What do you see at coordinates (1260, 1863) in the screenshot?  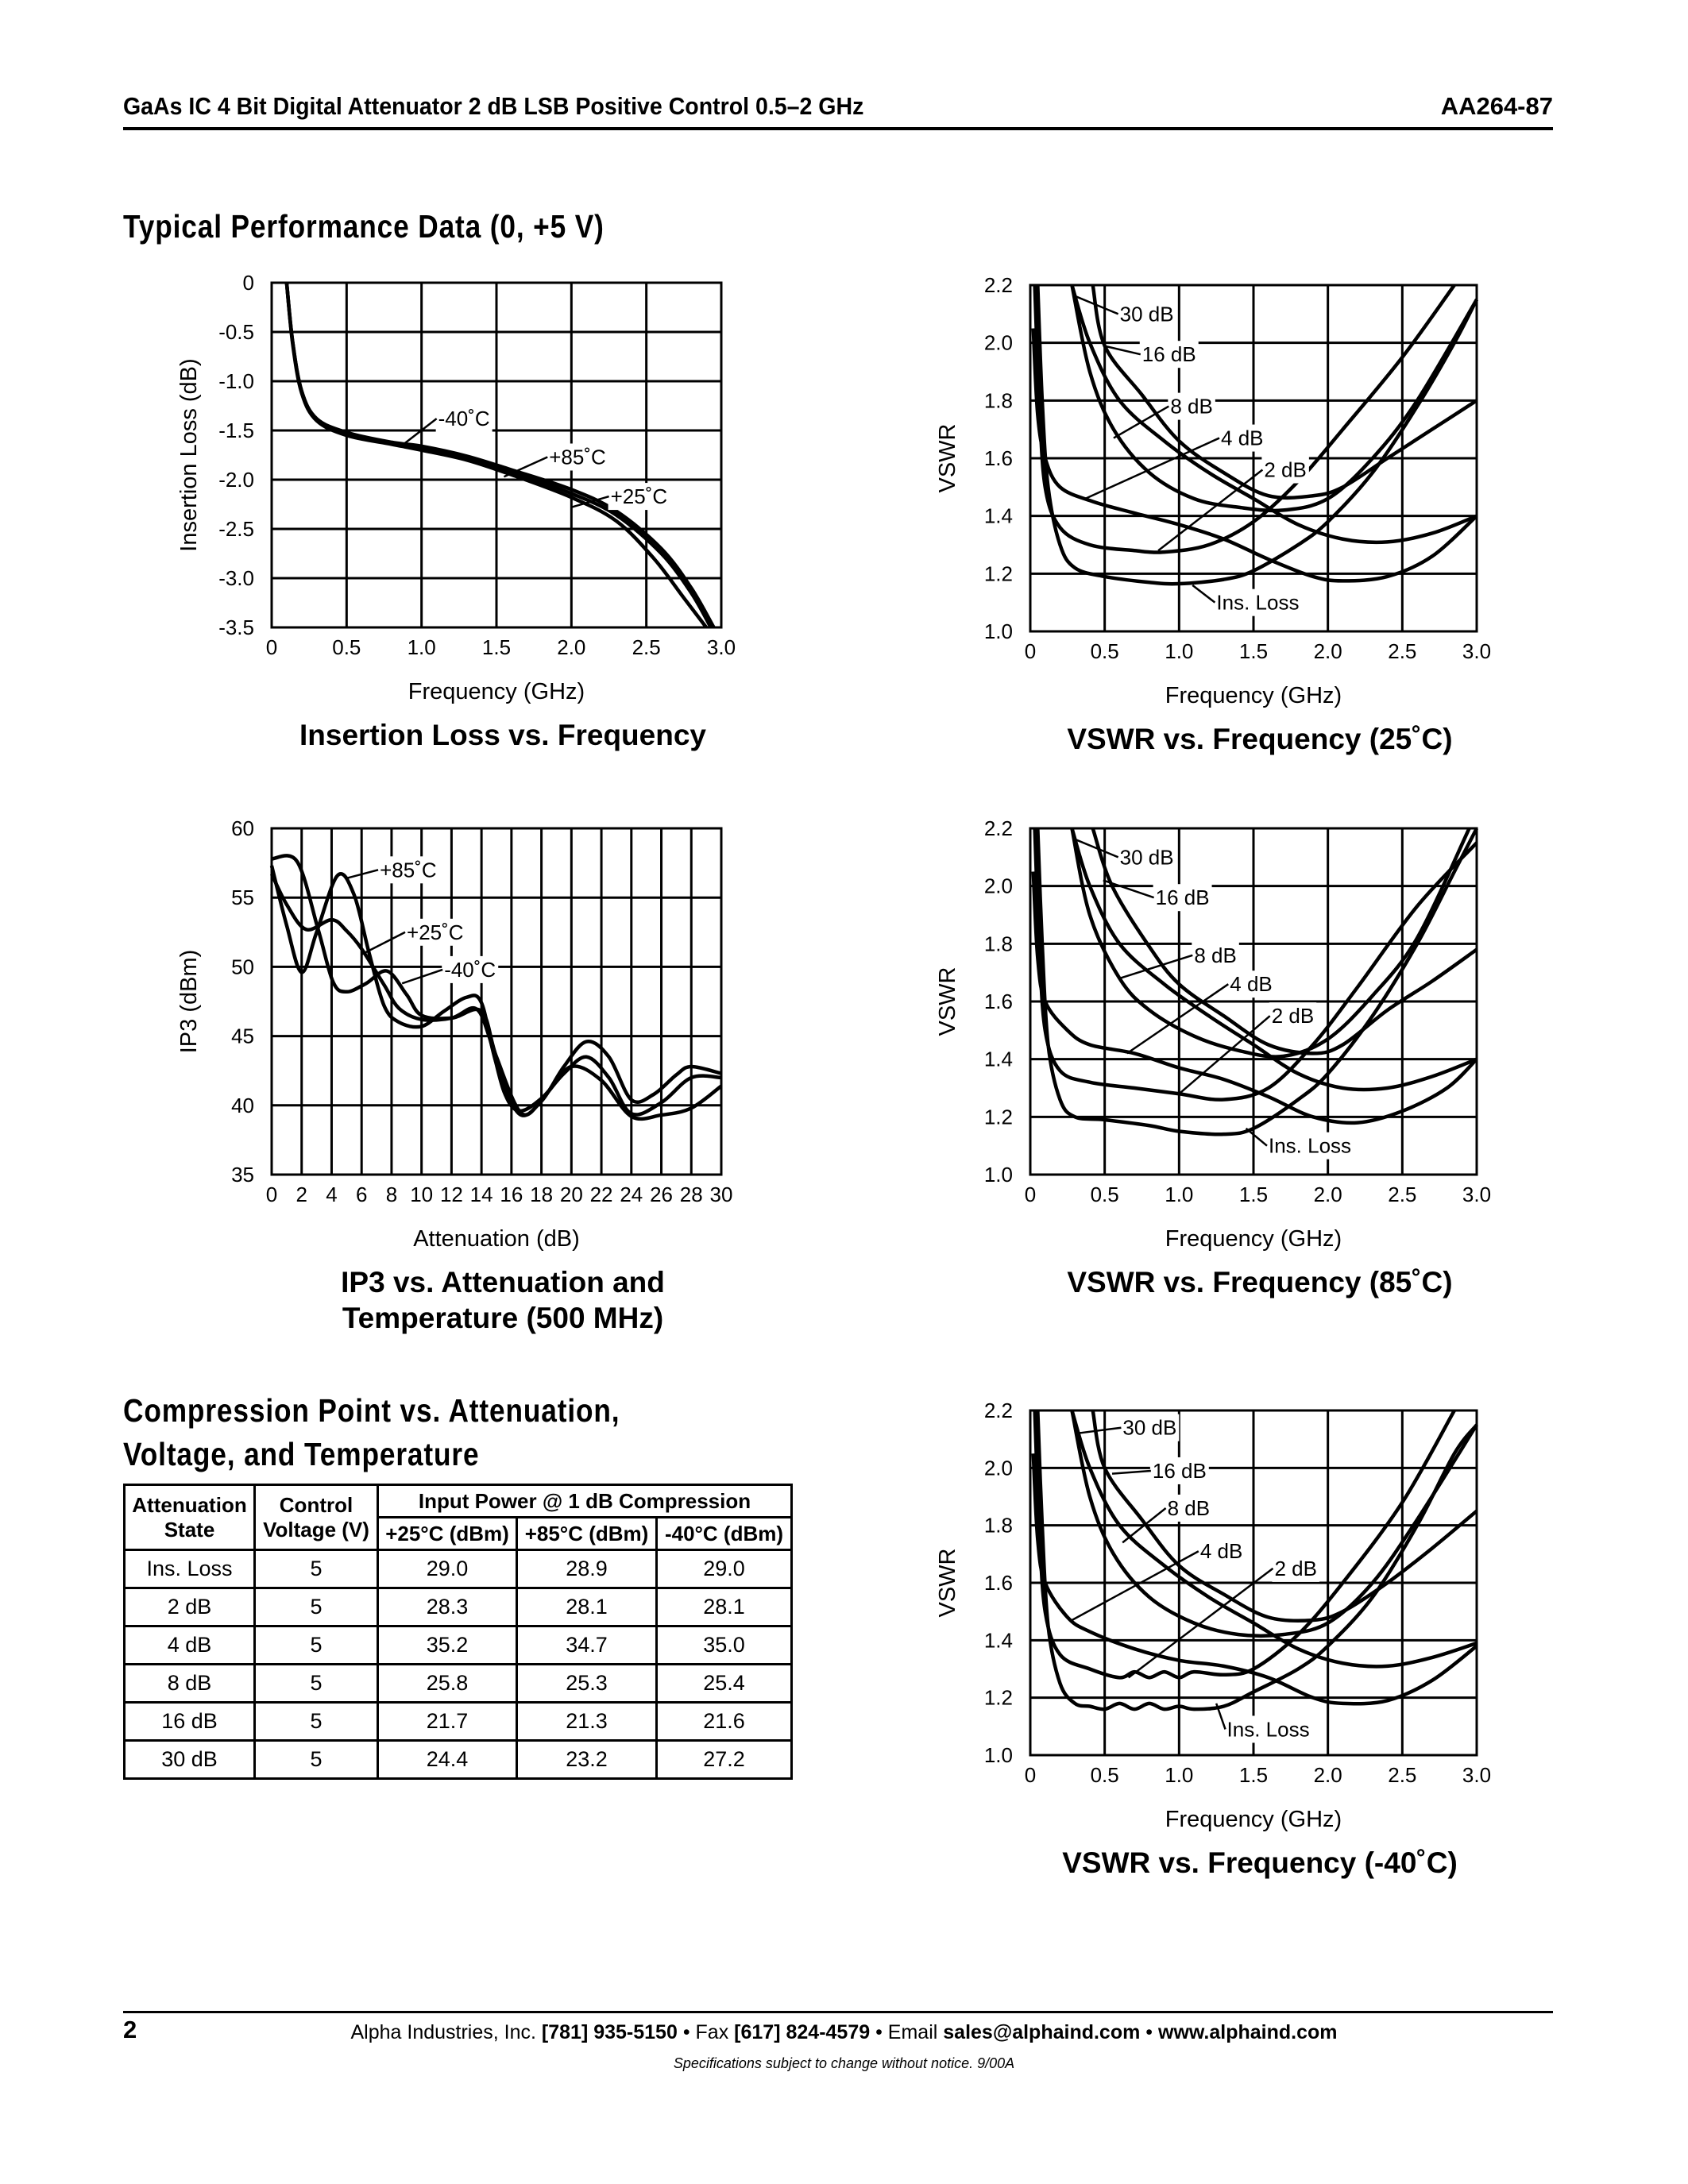 I see `chart-title: VSWR vs. Frequency (-40˚C)` at bounding box center [1260, 1863].